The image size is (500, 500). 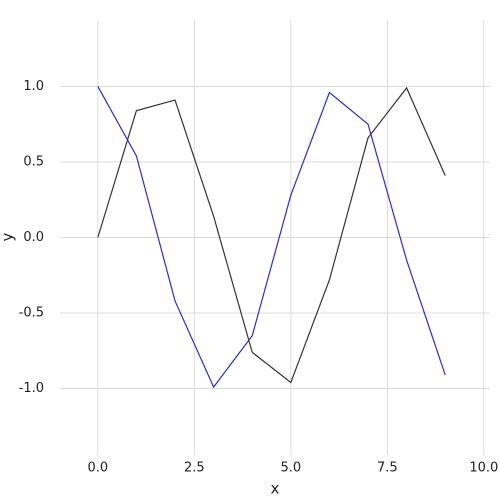 What do you see at coordinates (97, 468) in the screenshot?
I see `x-tick-label: 0.0` at bounding box center [97, 468].